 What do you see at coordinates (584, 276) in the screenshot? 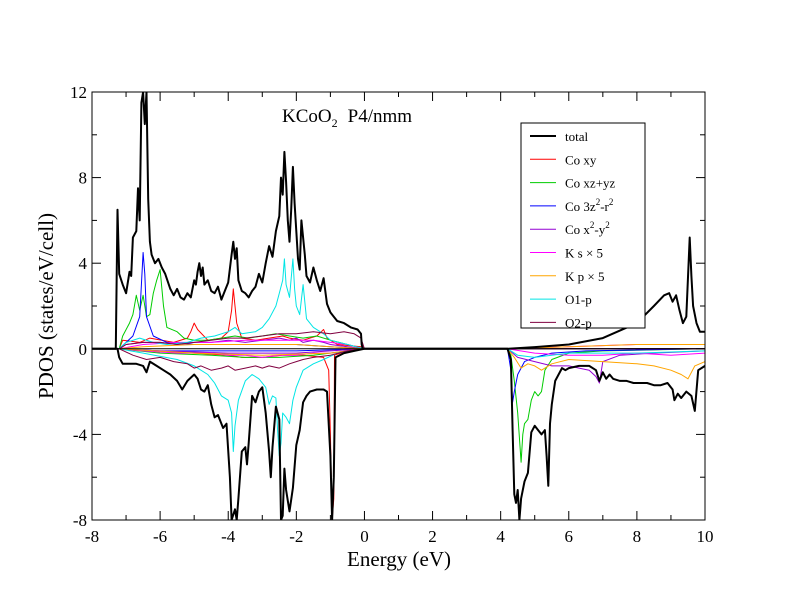
I see `legend-label-k-p-5: K p × 5` at bounding box center [584, 276].